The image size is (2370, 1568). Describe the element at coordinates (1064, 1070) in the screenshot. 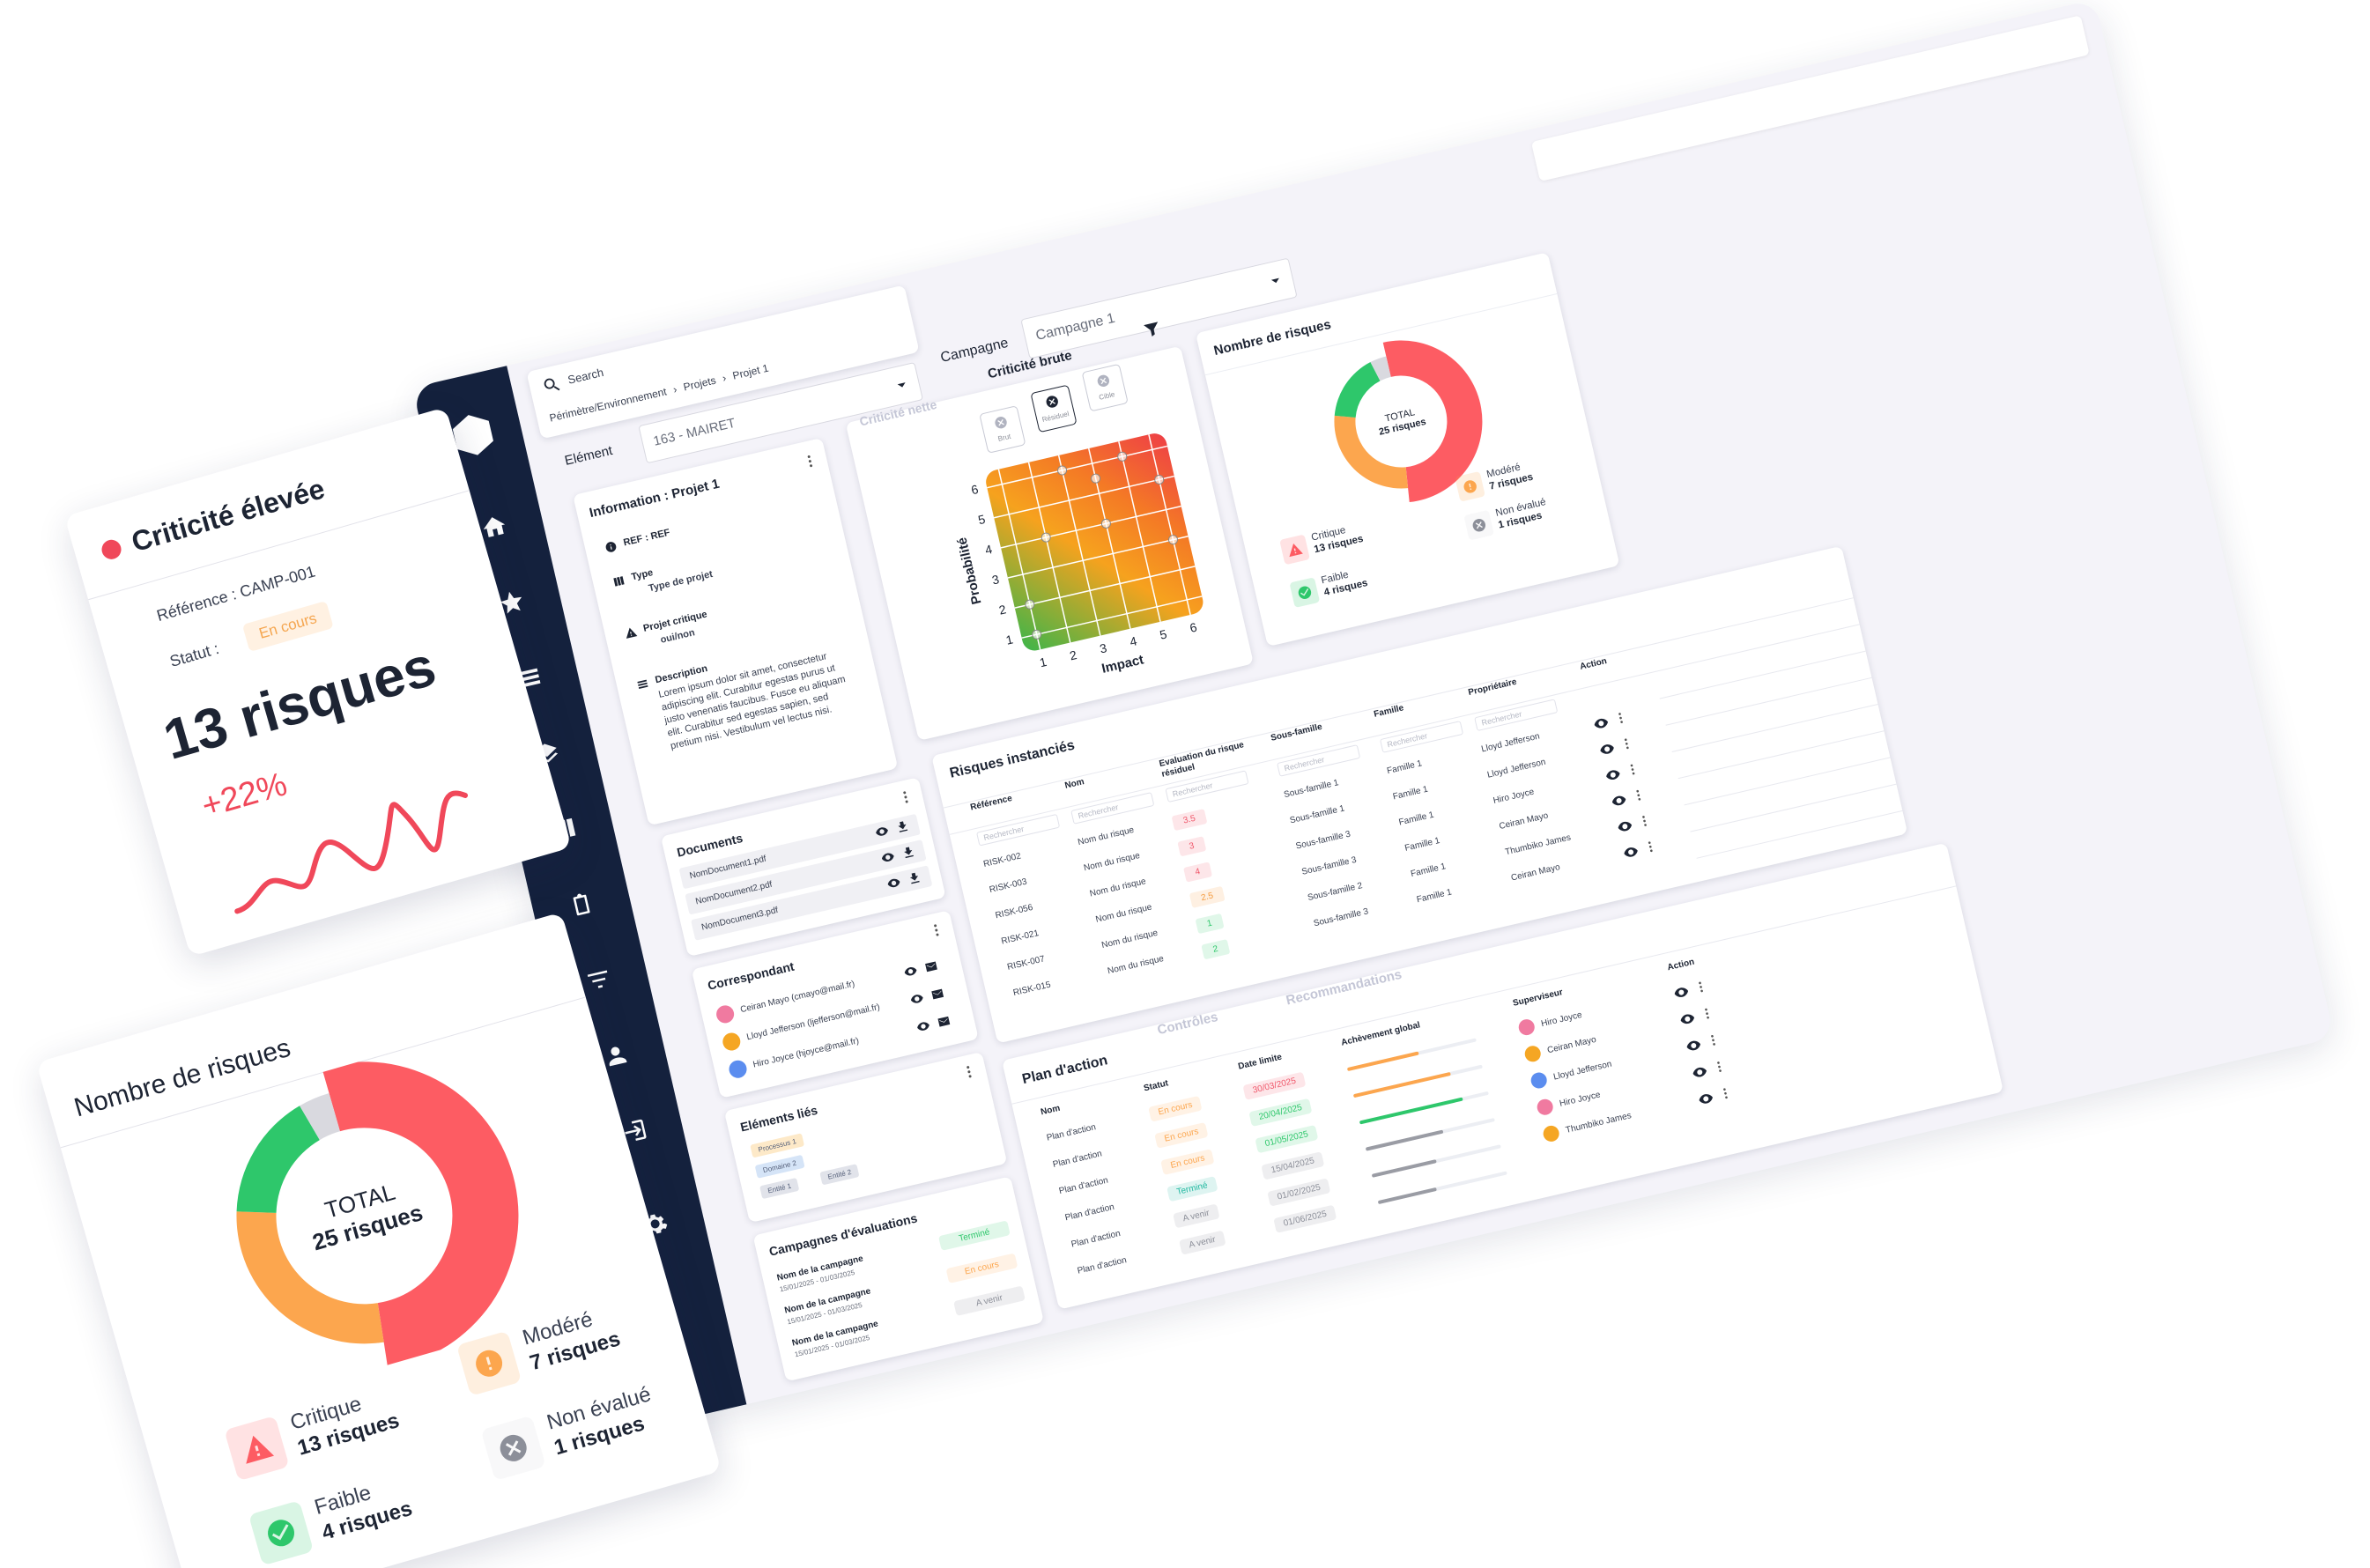

I see `card-title: Plan d'action` at that location.